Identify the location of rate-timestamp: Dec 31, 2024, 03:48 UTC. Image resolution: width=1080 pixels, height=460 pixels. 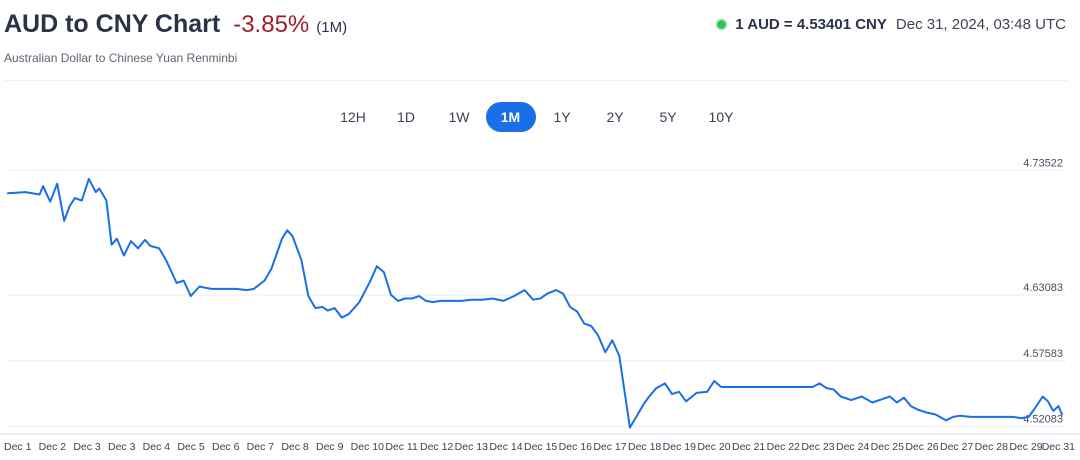
(980, 24).